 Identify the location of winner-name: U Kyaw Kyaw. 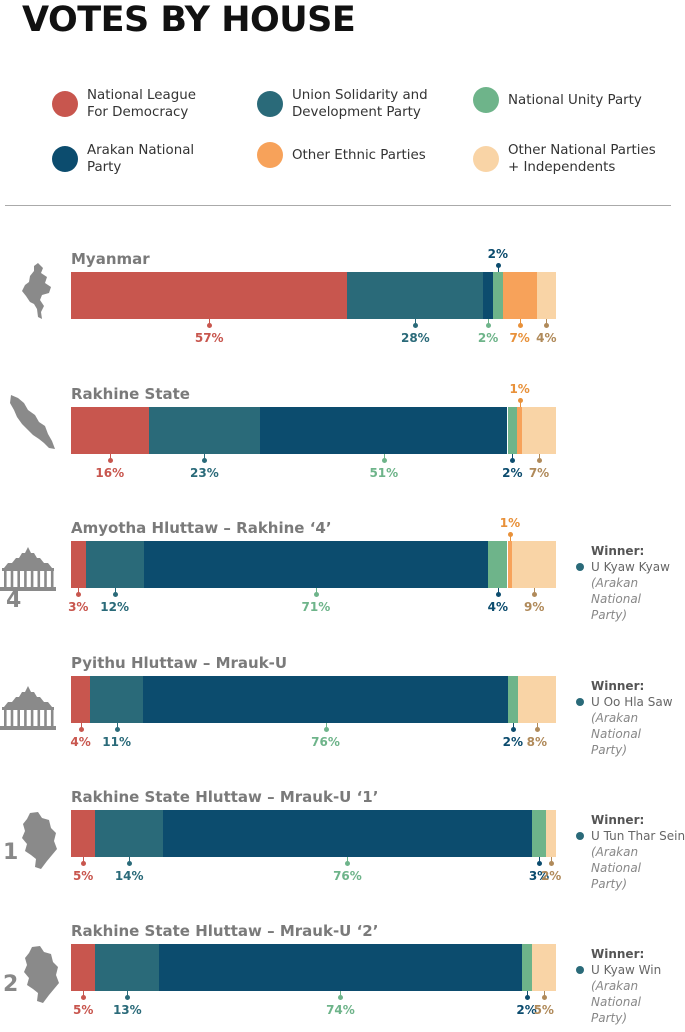
(630, 567).